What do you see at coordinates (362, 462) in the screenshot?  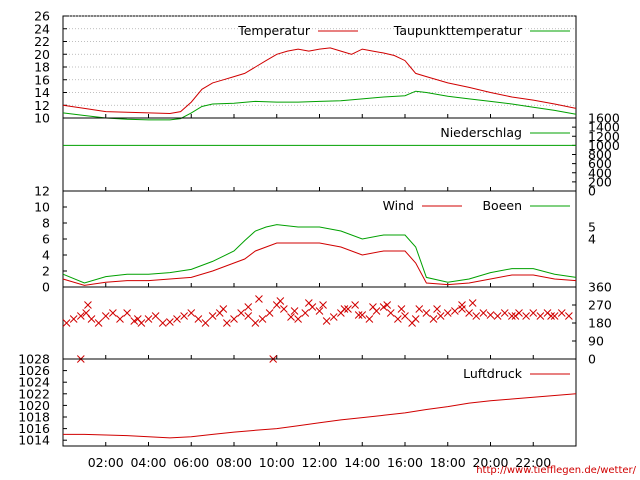 I see `pressure-xtick-label: 14:00` at bounding box center [362, 462].